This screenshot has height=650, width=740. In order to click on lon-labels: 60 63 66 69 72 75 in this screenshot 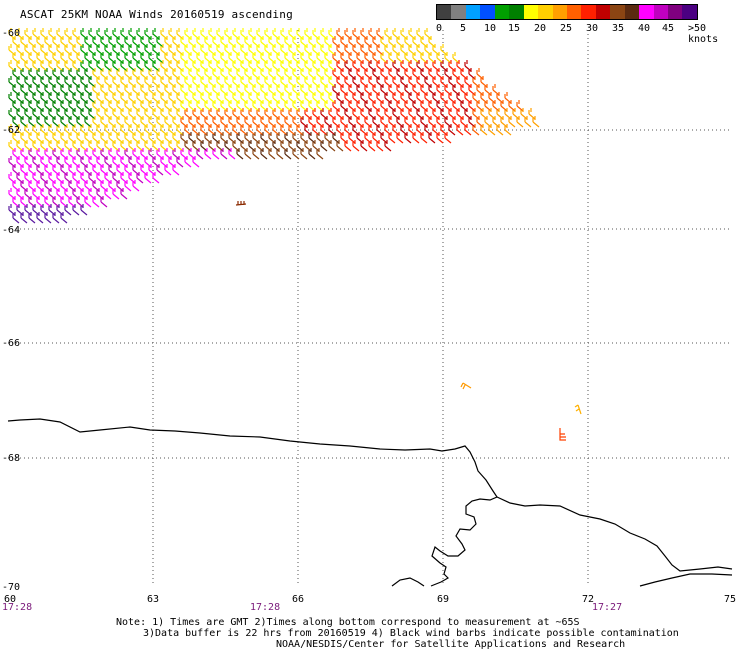, I will do `click(370, 599)`.